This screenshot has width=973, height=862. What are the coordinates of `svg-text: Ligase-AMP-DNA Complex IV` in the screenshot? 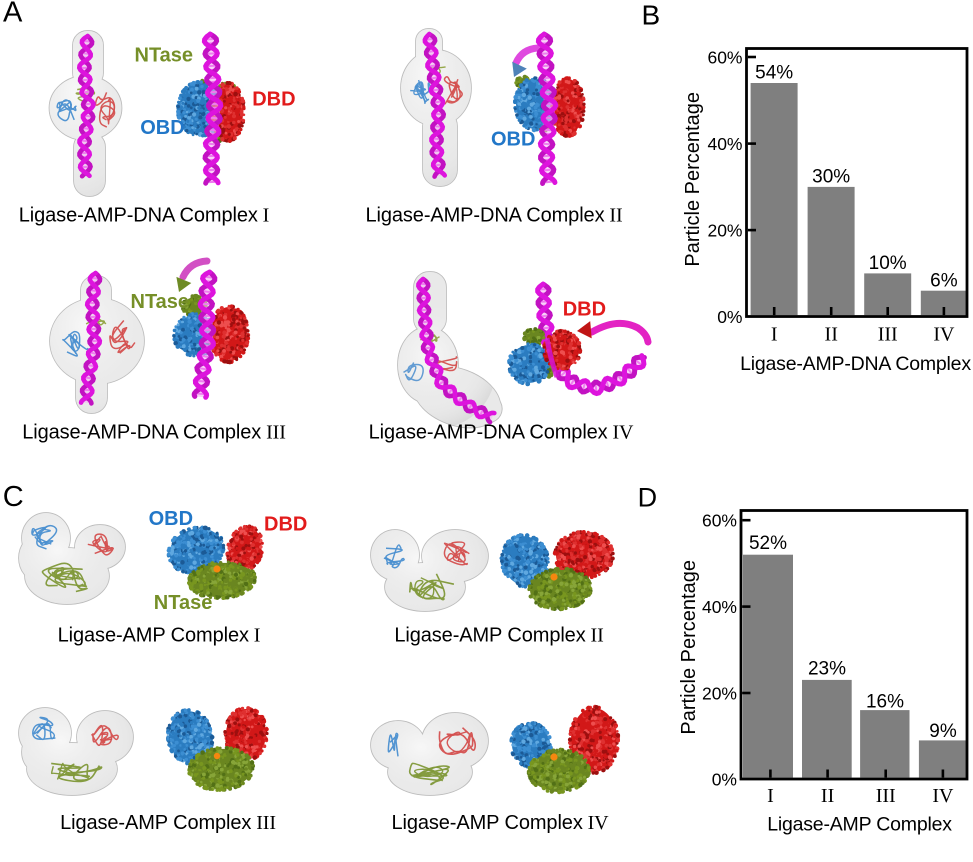 It's located at (501, 433).